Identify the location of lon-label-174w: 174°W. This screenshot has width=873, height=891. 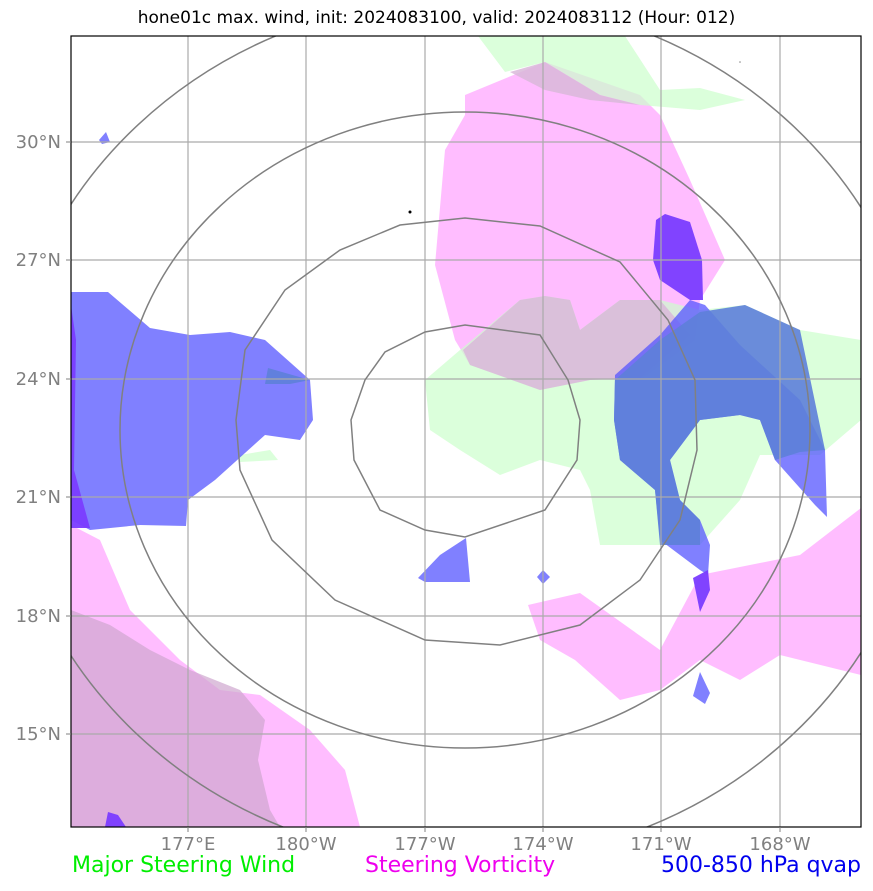
(542, 844).